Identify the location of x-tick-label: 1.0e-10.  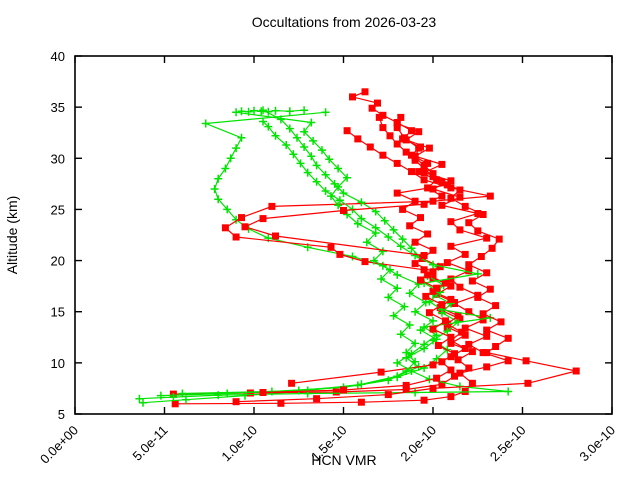
(239, 444).